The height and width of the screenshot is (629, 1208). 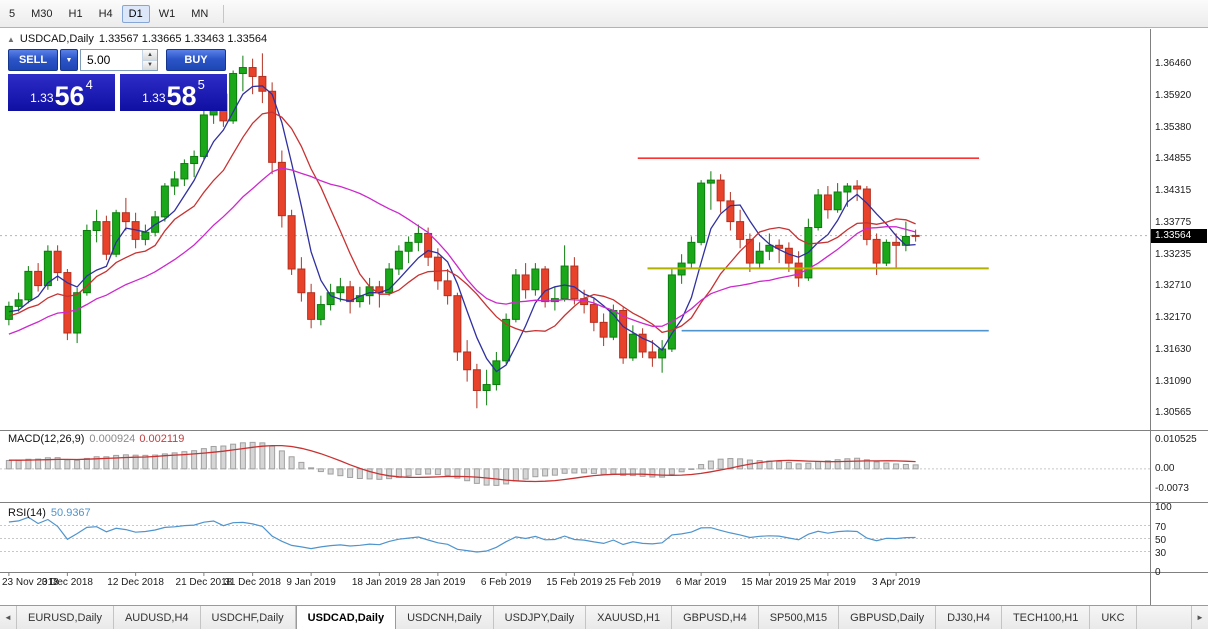 I want to click on date-axis-label: 31 Dec 2018, so click(x=252, y=582).